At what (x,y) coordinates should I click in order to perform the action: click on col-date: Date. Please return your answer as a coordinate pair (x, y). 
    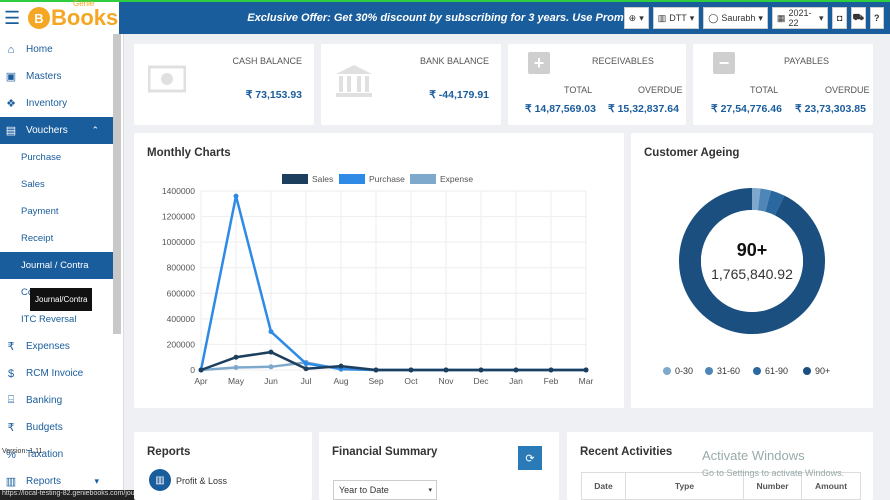
    Looking at the image, I should click on (604, 486).